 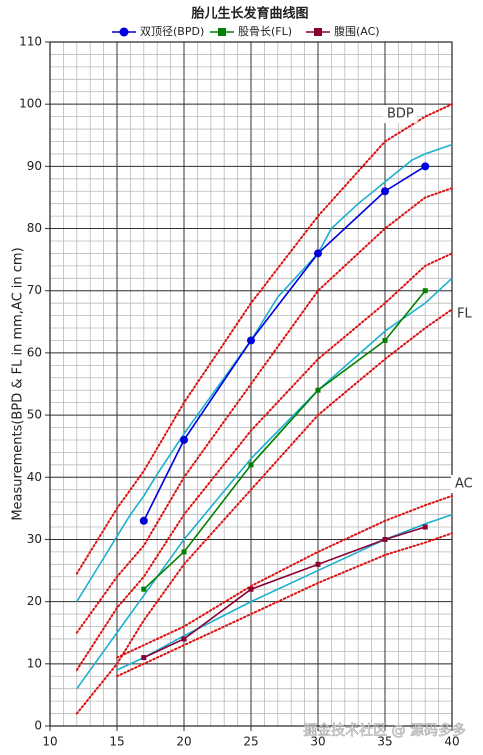 I want to click on x-tick-label: 25, so click(x=250, y=742).